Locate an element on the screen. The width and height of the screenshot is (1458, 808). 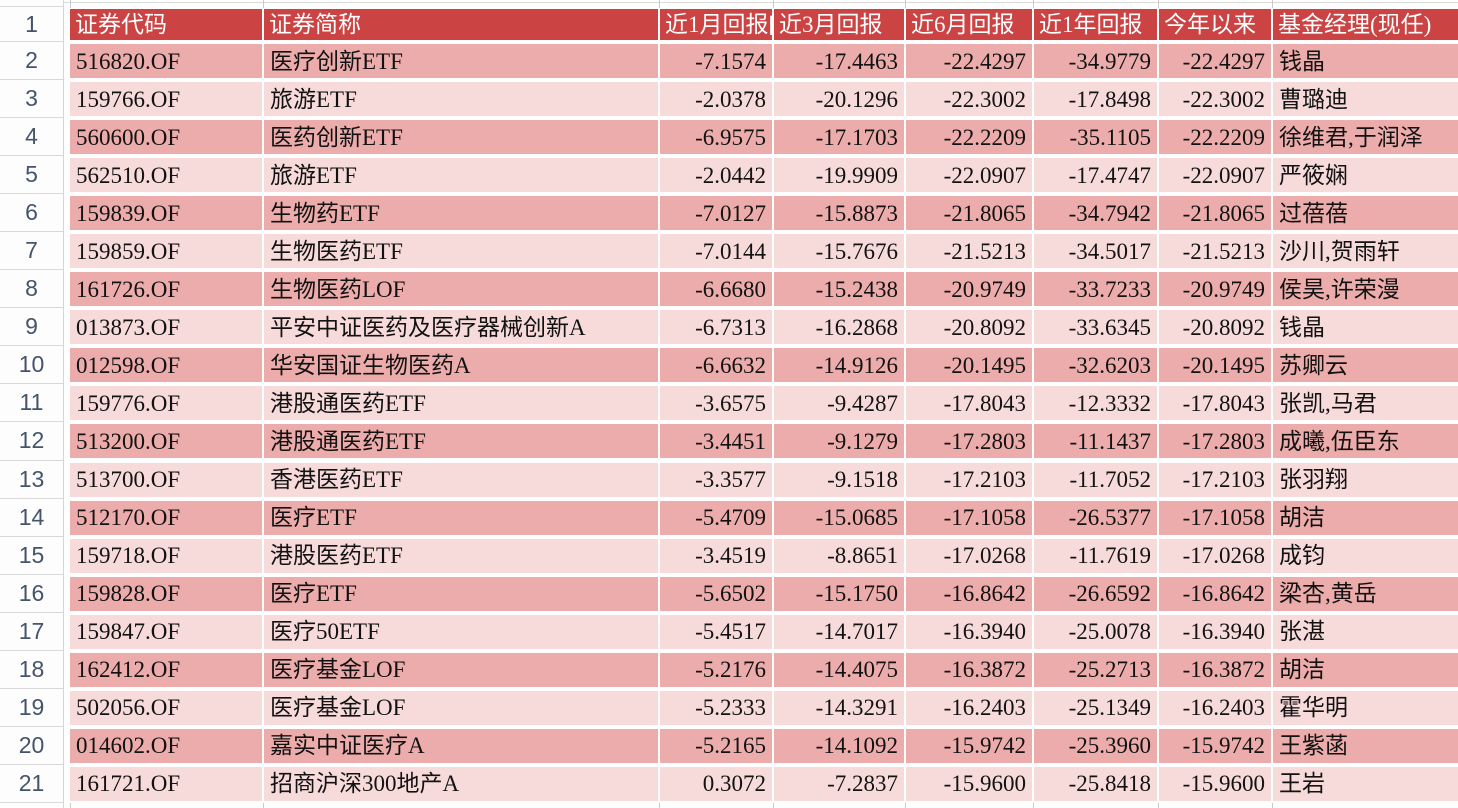
cell-r1m: -6.6632 is located at coordinates (716, 365).